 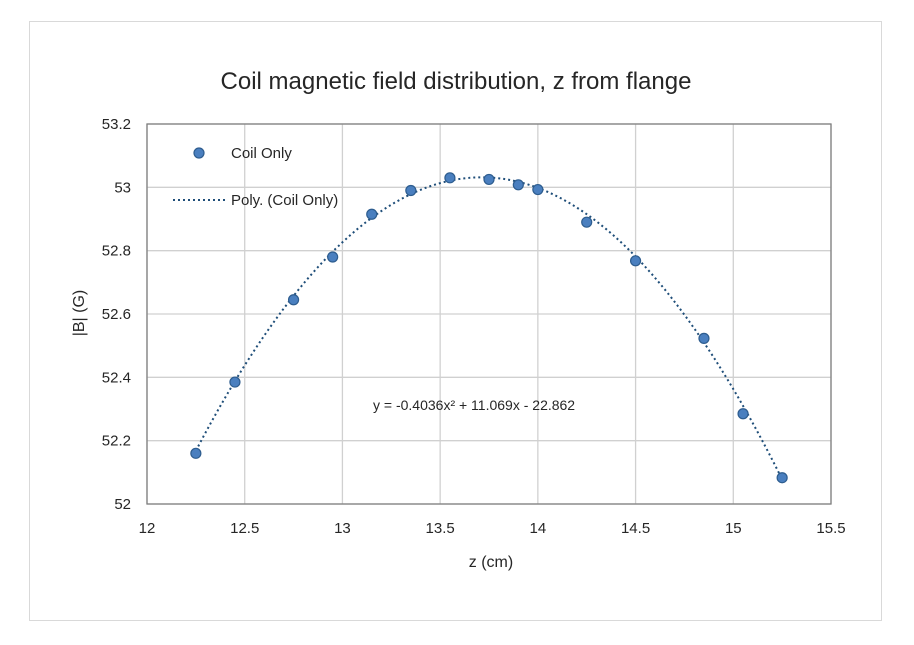 I want to click on y-tick-label: 52, so click(x=122, y=504).